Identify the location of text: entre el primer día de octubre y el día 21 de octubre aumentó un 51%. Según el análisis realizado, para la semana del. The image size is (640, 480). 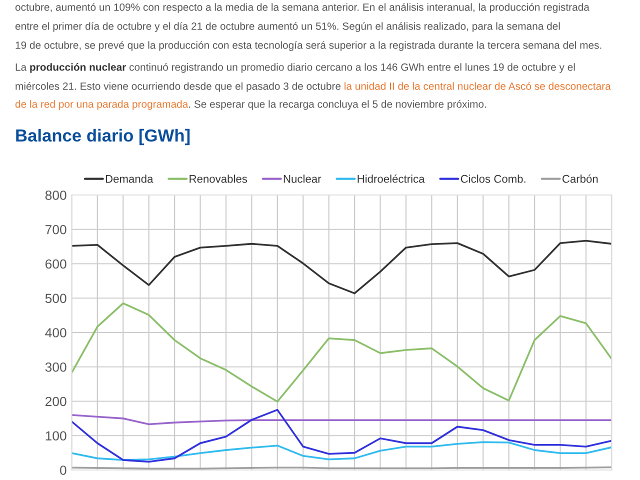
(287, 27).